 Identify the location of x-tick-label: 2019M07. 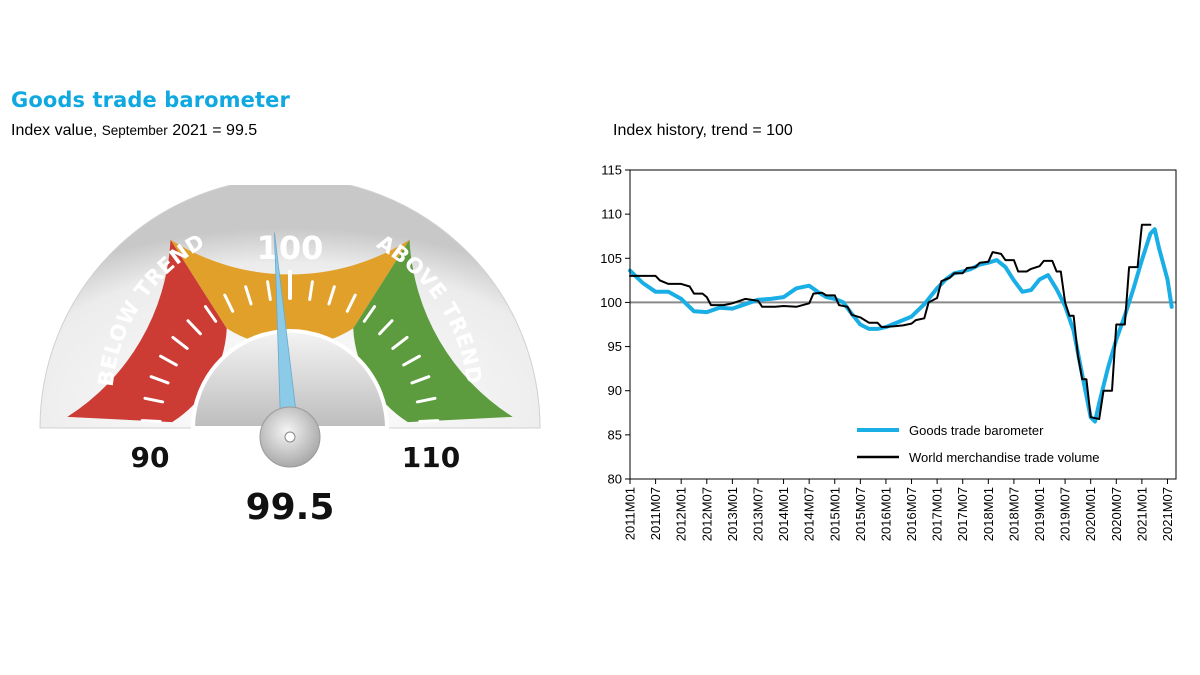
(1065, 514).